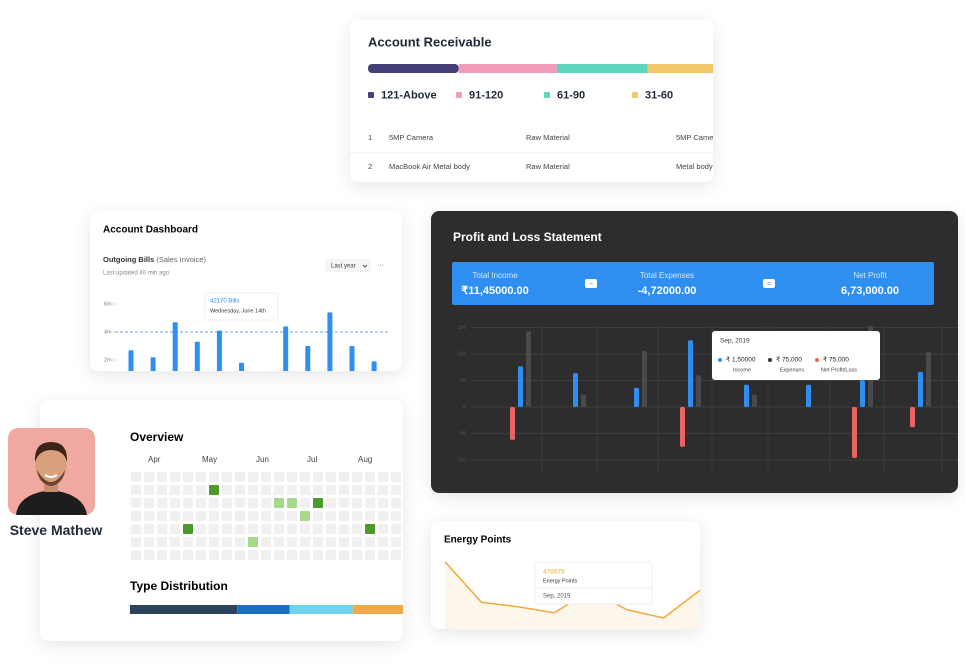  I want to click on distribution-segment, so click(184, 609).